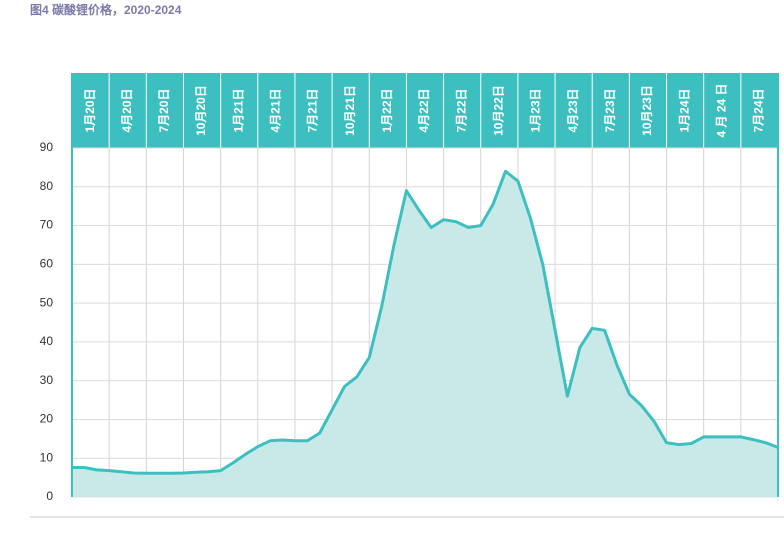 The height and width of the screenshot is (542, 784). Describe the element at coordinates (47, 147) in the screenshot. I see `y-tick-label: 90` at that location.